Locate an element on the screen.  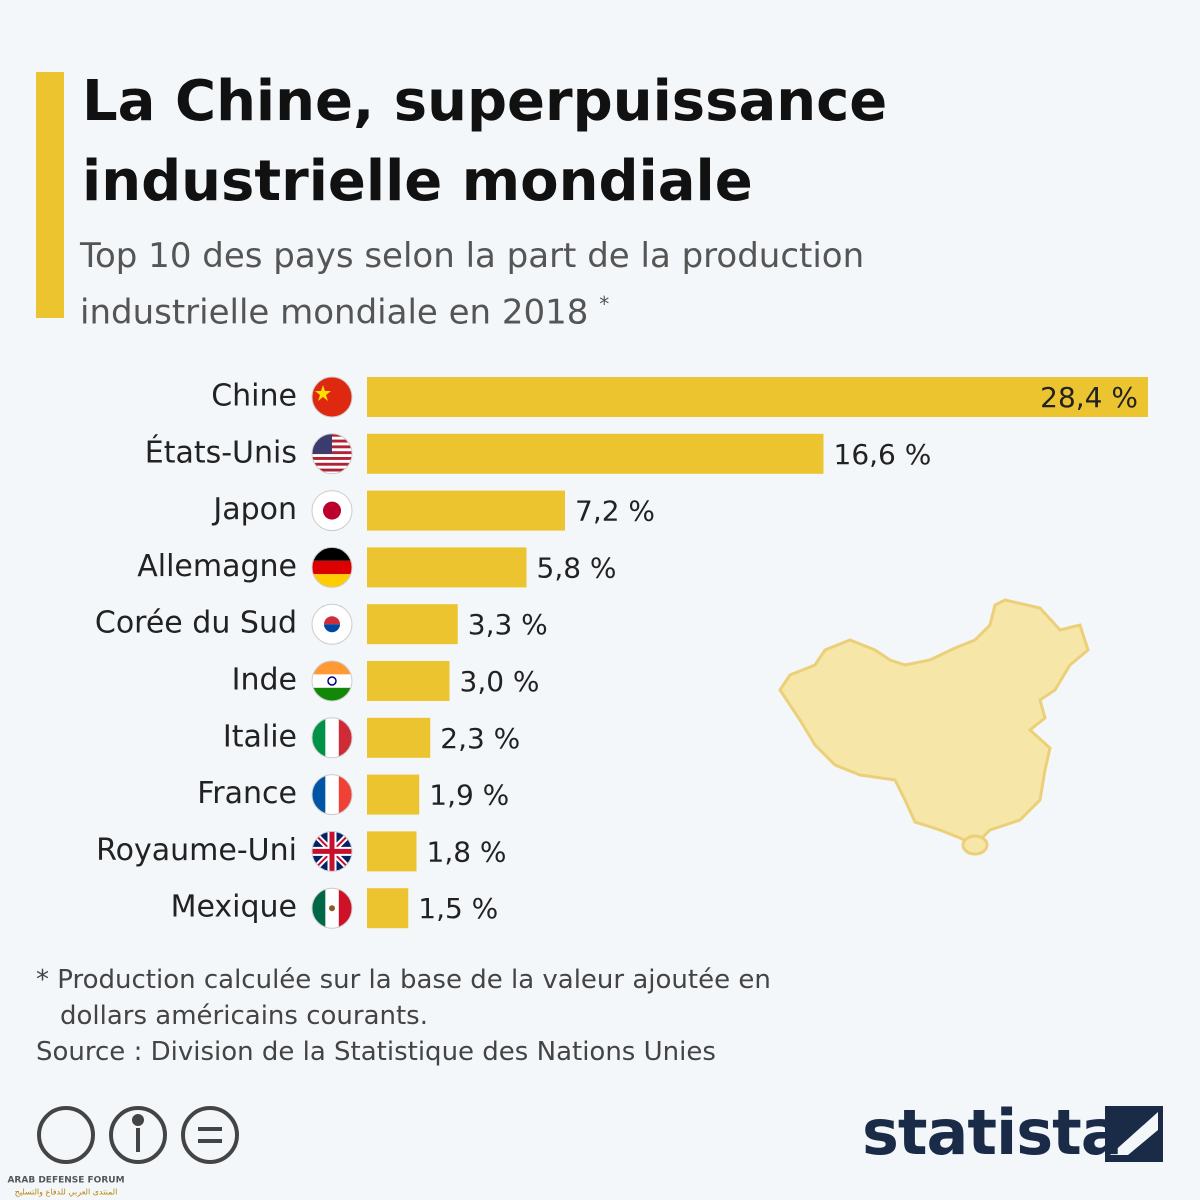
category-label: Inde is located at coordinates (264, 680).